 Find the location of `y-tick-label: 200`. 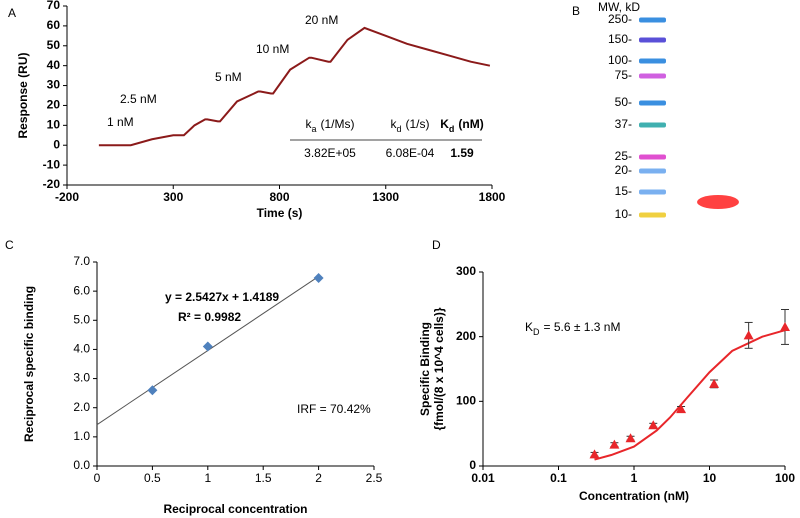

y-tick-label: 200 is located at coordinates (466, 336).